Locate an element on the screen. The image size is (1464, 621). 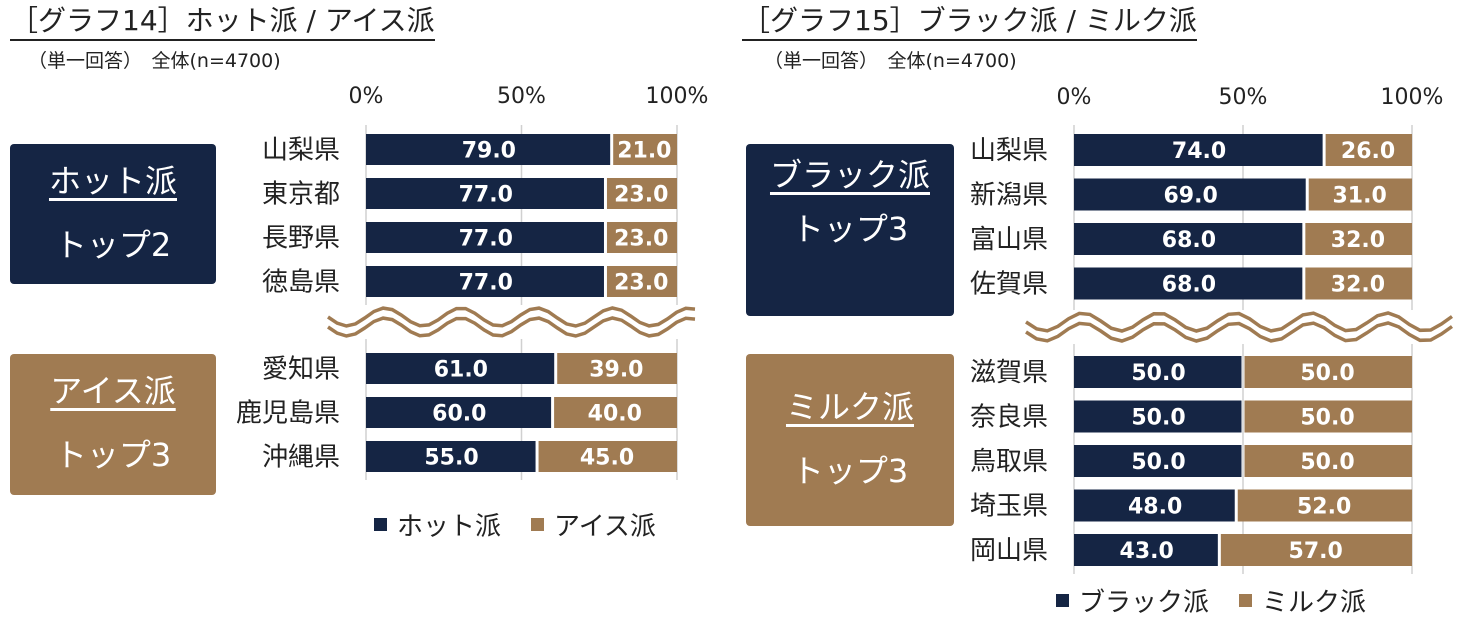
category-label: 岡山県 is located at coordinates (1009, 551).